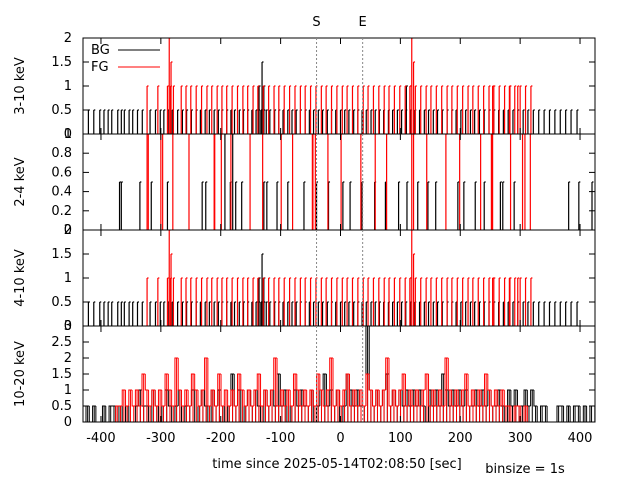 The image size is (640, 480). Describe the element at coordinates (520, 438) in the screenshot. I see `x-tick-label: 300` at that location.